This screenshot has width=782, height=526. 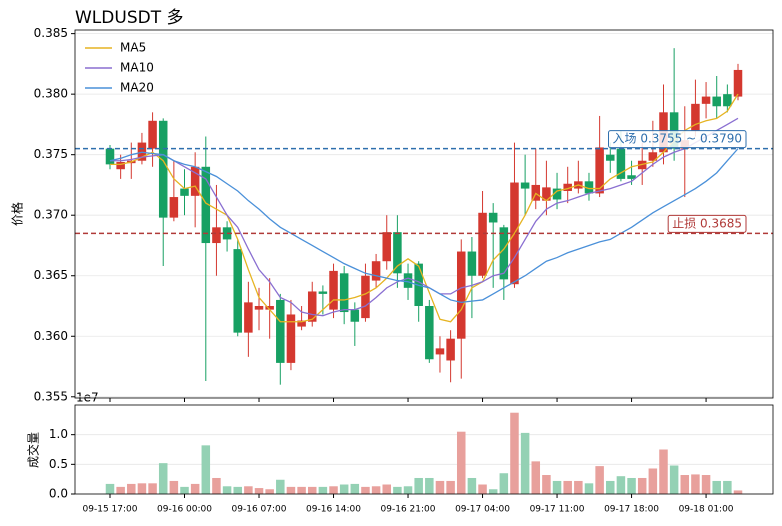 What do you see at coordinates (706, 510) in the screenshot?
I see `x-tick-label: 09-18 01:00` at bounding box center [706, 510].